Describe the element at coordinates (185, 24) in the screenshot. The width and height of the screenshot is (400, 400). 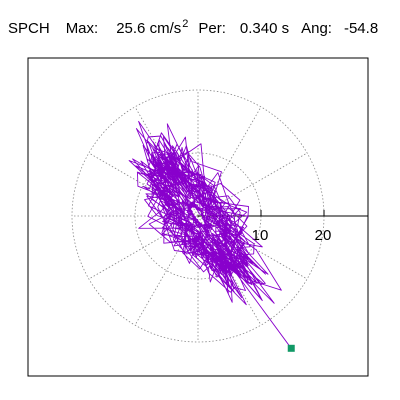
I see `max-unit-exponent: 2` at that location.